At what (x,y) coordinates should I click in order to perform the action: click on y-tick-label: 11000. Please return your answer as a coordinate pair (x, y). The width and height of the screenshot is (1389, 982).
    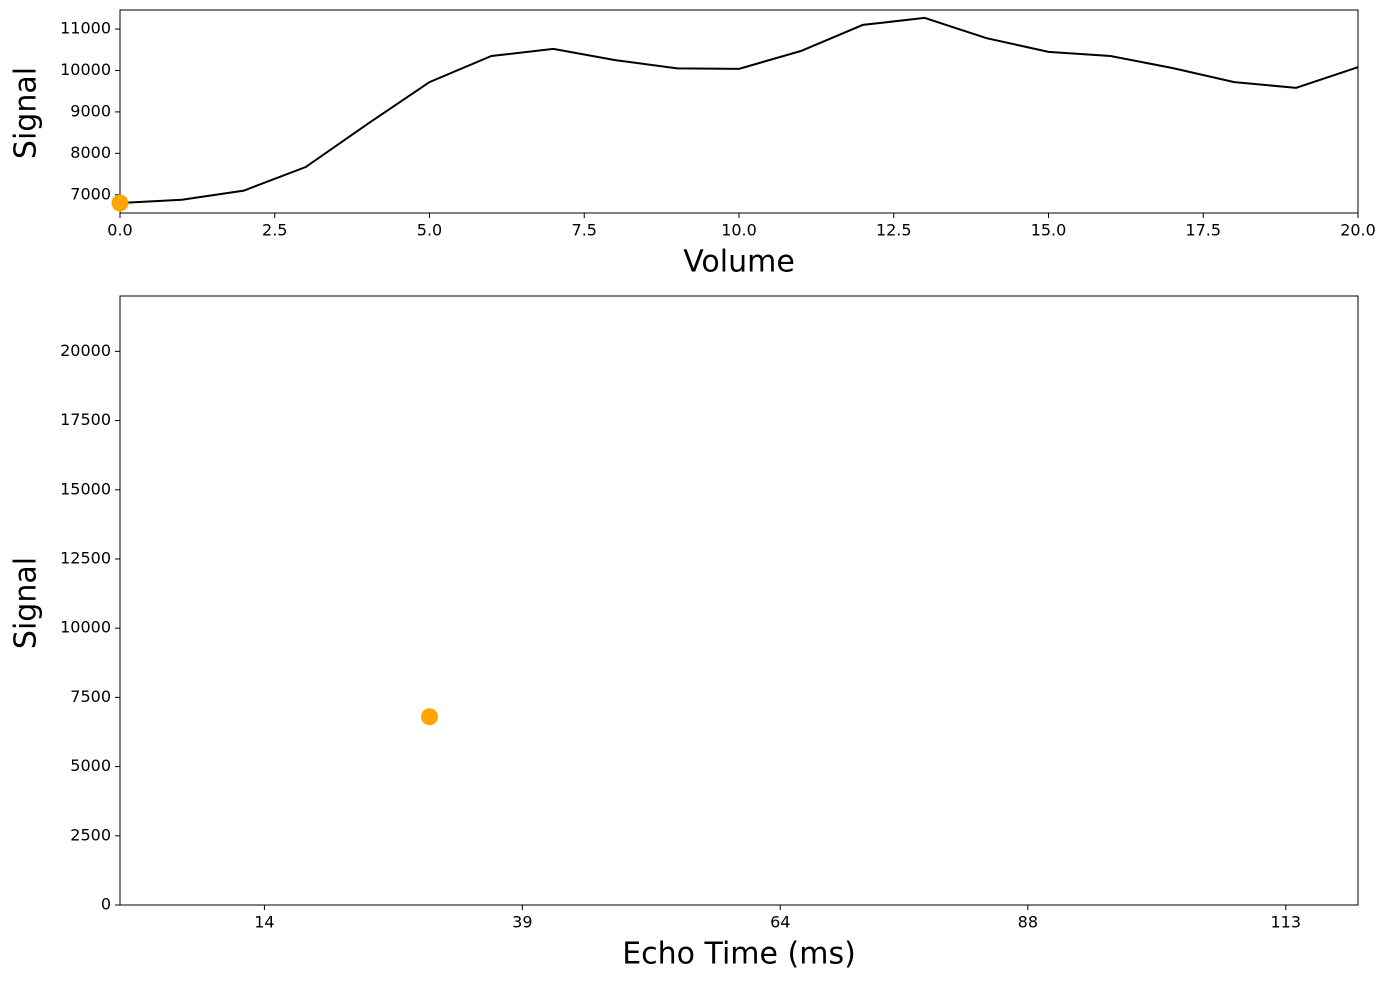
    Looking at the image, I should click on (85, 28).